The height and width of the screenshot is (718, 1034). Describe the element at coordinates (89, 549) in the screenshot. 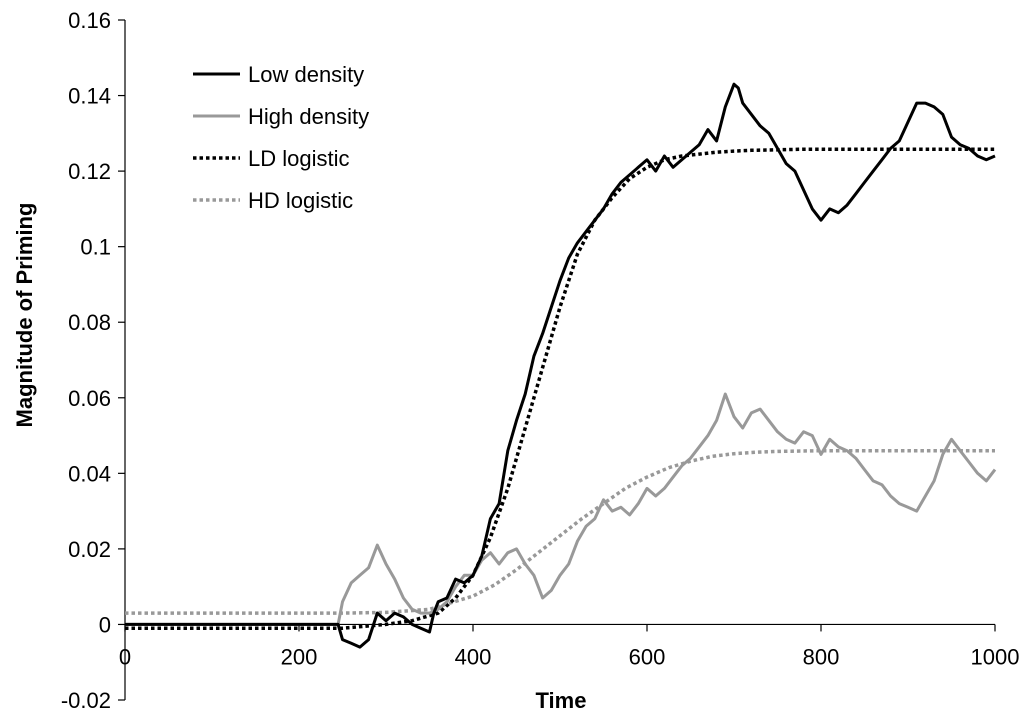

I see `y-tick-label: 0.02` at that location.